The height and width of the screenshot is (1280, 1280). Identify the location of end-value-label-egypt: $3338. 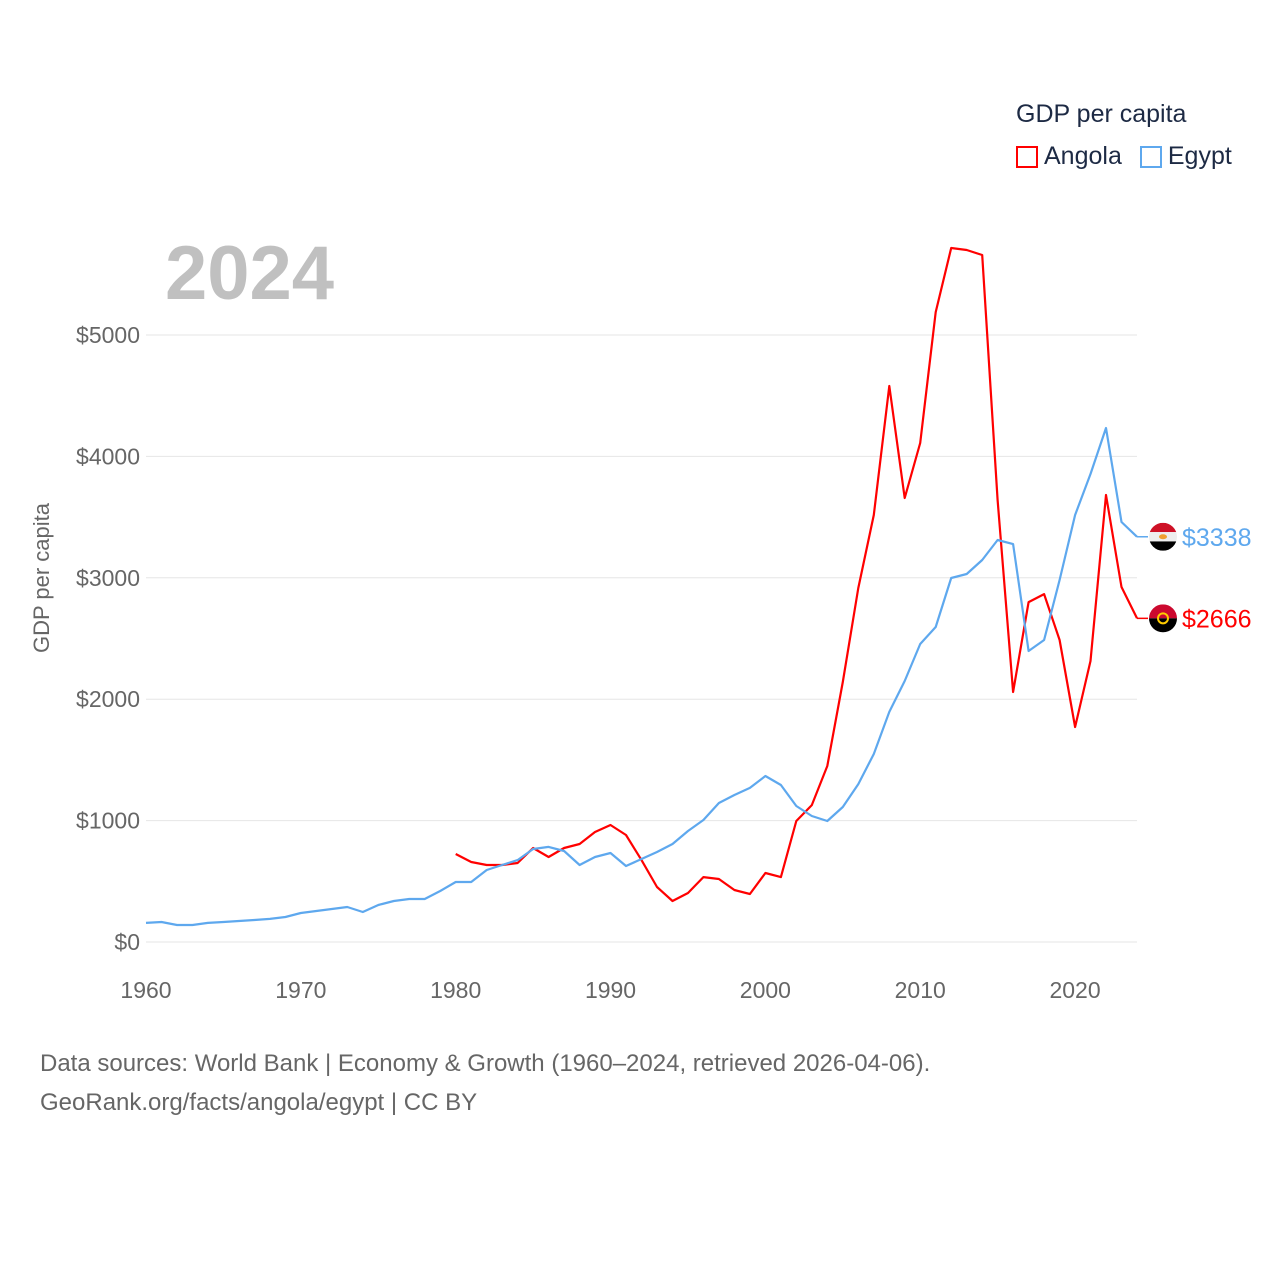
(1217, 538).